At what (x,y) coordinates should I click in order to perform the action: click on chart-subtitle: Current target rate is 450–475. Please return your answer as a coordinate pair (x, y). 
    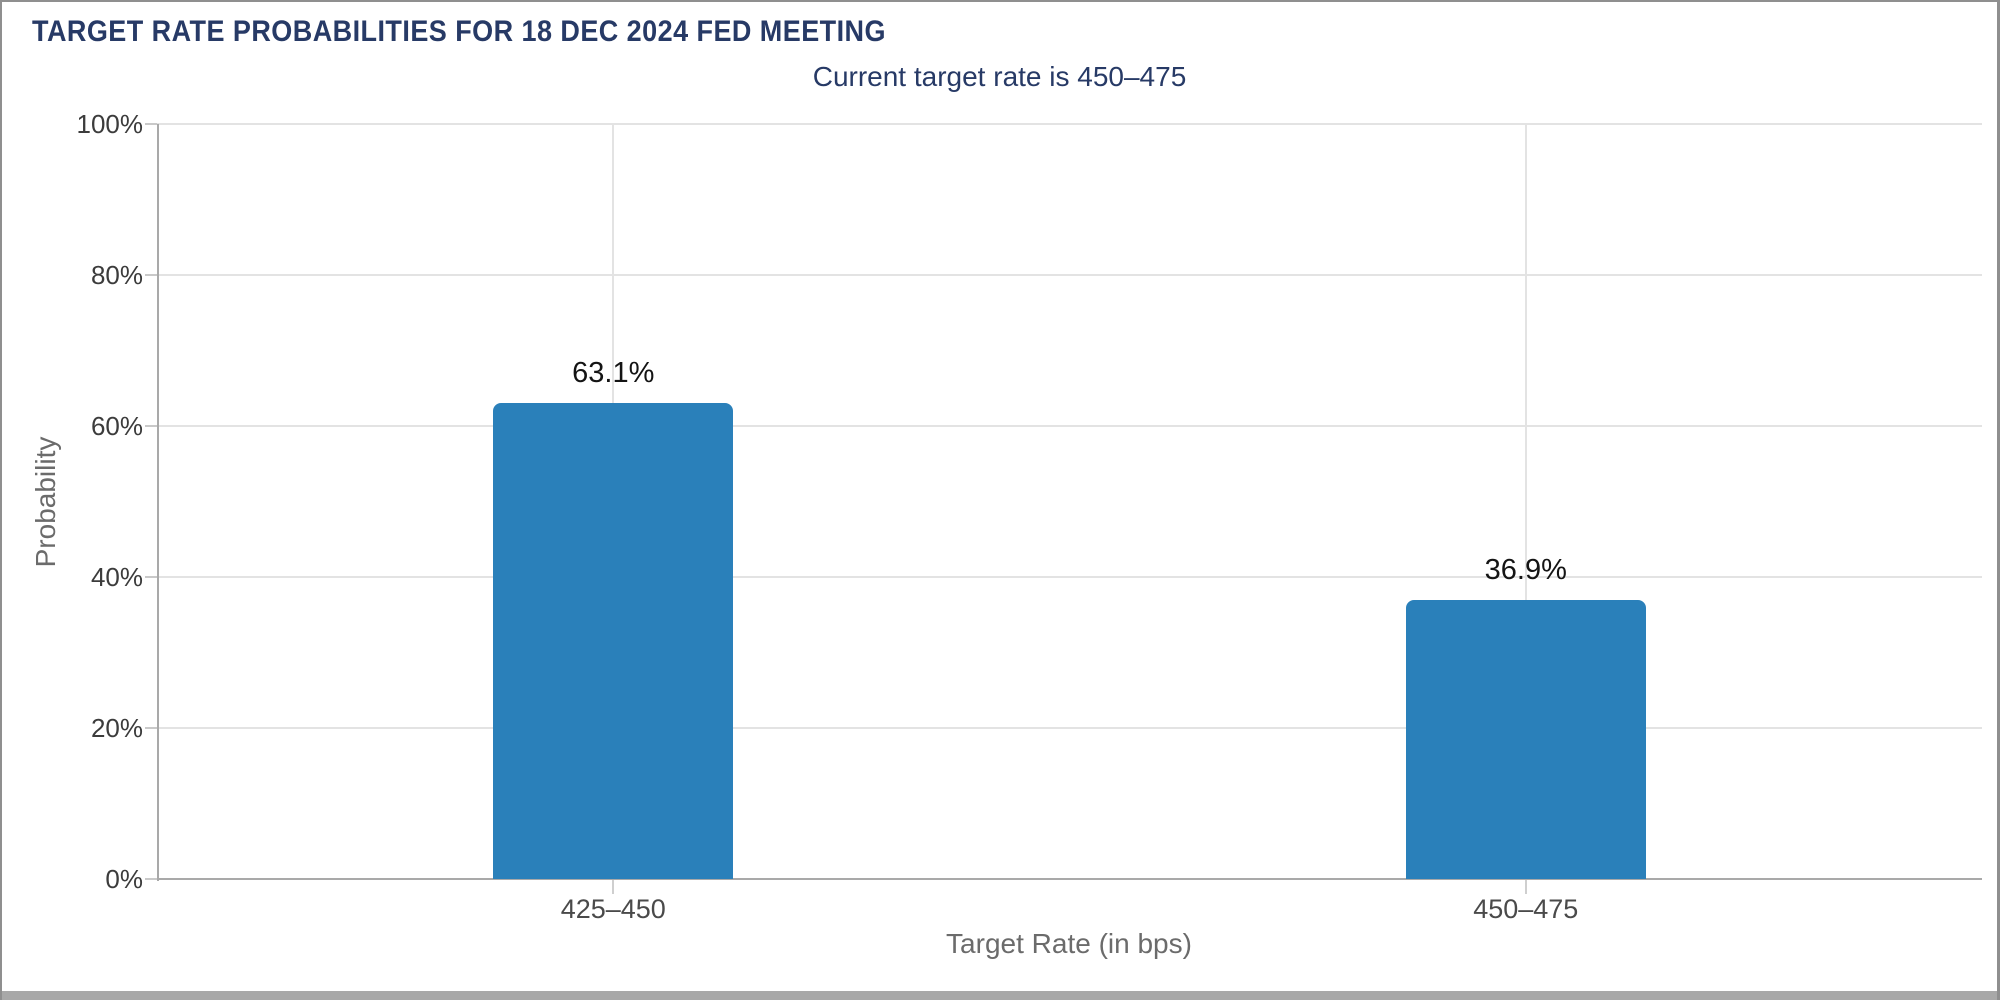
    Looking at the image, I should click on (999, 76).